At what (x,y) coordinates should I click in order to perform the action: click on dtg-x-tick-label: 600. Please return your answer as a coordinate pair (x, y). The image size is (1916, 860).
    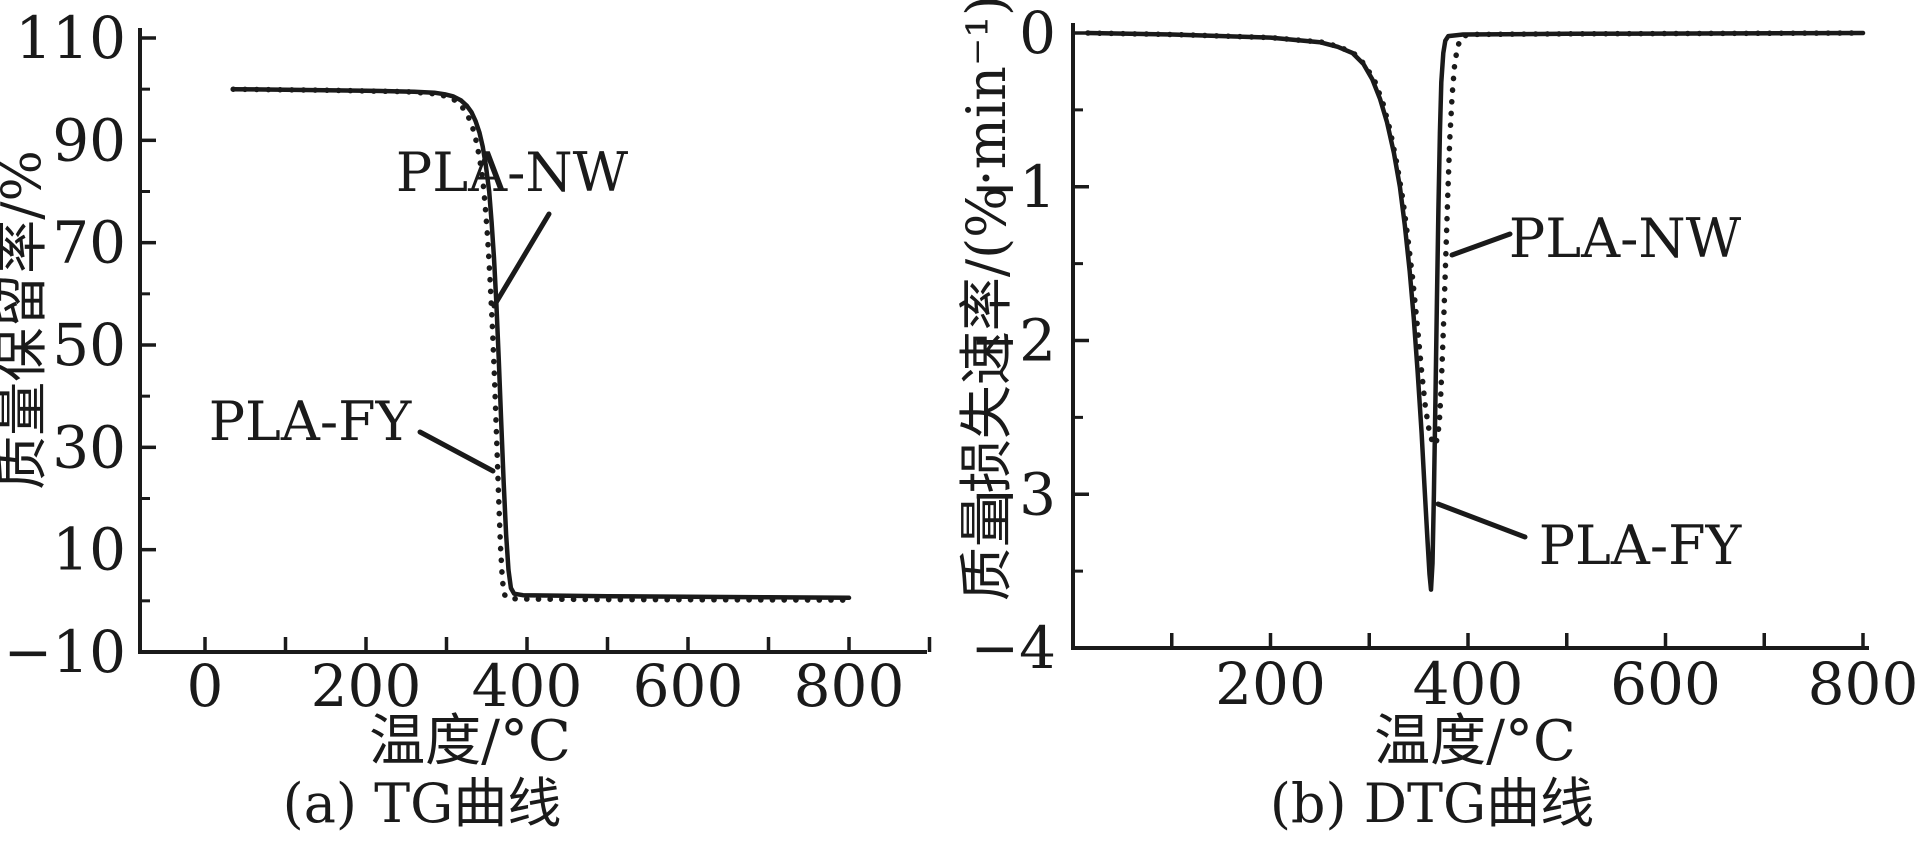
    Looking at the image, I should click on (1665, 684).